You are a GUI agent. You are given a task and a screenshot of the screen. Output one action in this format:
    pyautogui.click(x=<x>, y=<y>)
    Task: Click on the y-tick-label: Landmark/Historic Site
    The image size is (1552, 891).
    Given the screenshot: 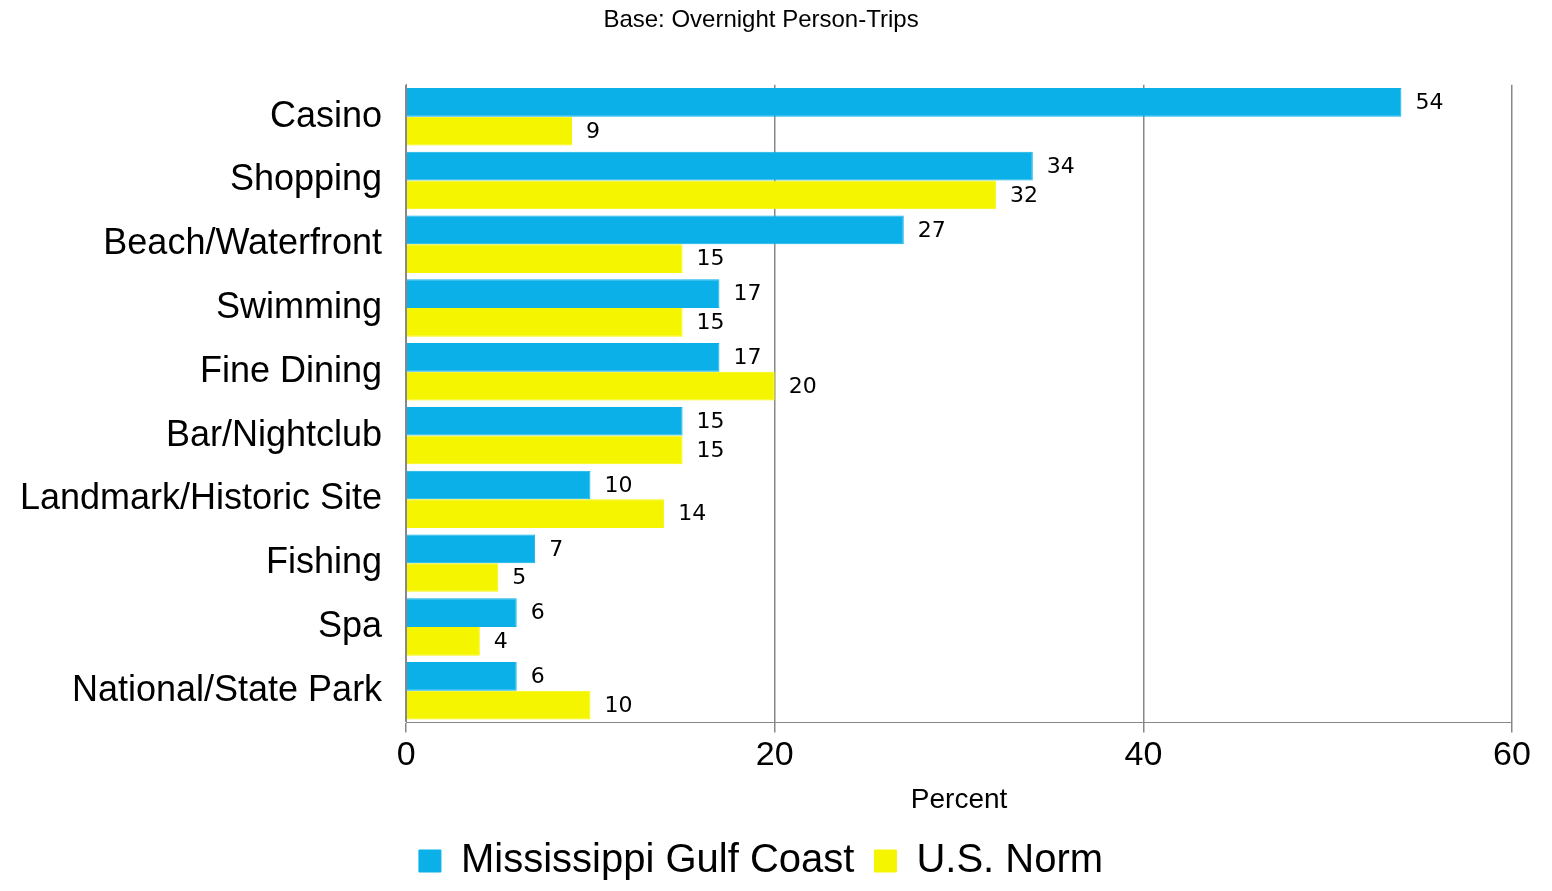 What is the action you would take?
    pyautogui.click(x=201, y=497)
    